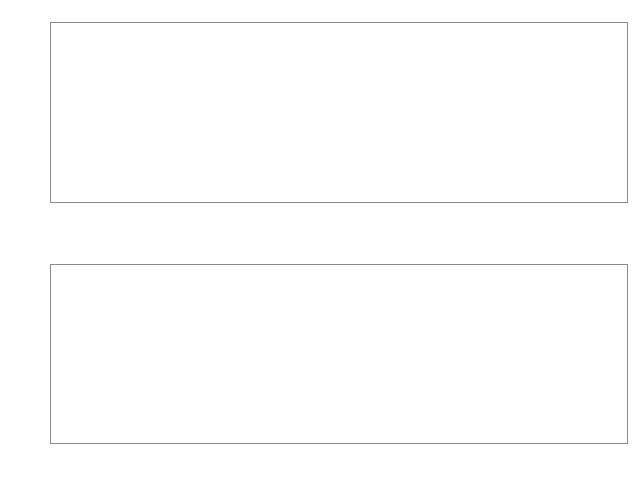 Image resolution: width=640 pixels, height=480 pixels. What do you see at coordinates (31, 354) in the screenshot?
I see `bottom-y-axis-ticks` at bounding box center [31, 354].